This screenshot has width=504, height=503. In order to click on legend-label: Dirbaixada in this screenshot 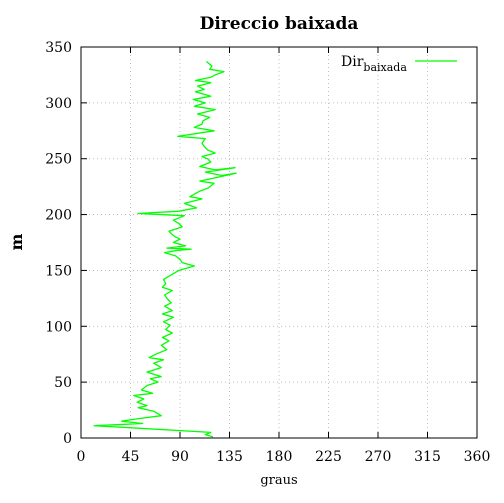, I will do `click(374, 64)`.